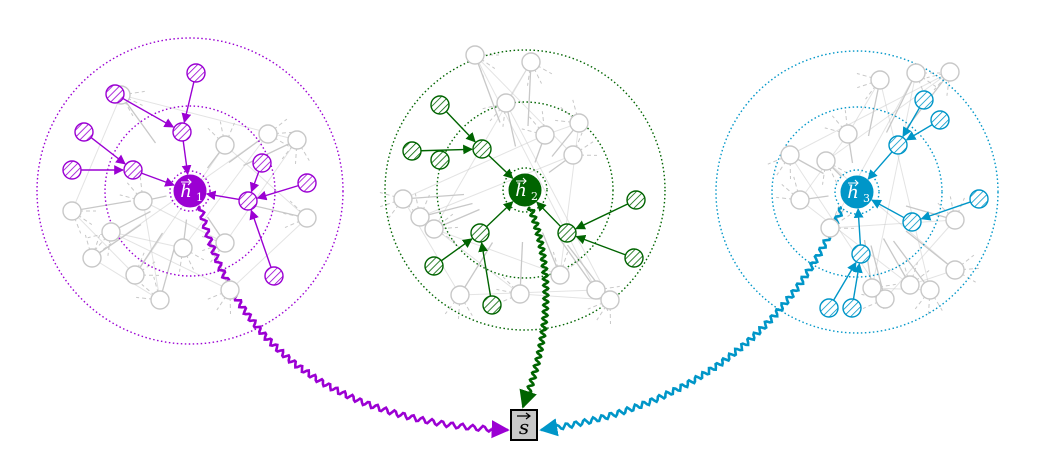 The height and width of the screenshot is (455, 1055). I want to click on graph-3-ring, so click(857, 192).